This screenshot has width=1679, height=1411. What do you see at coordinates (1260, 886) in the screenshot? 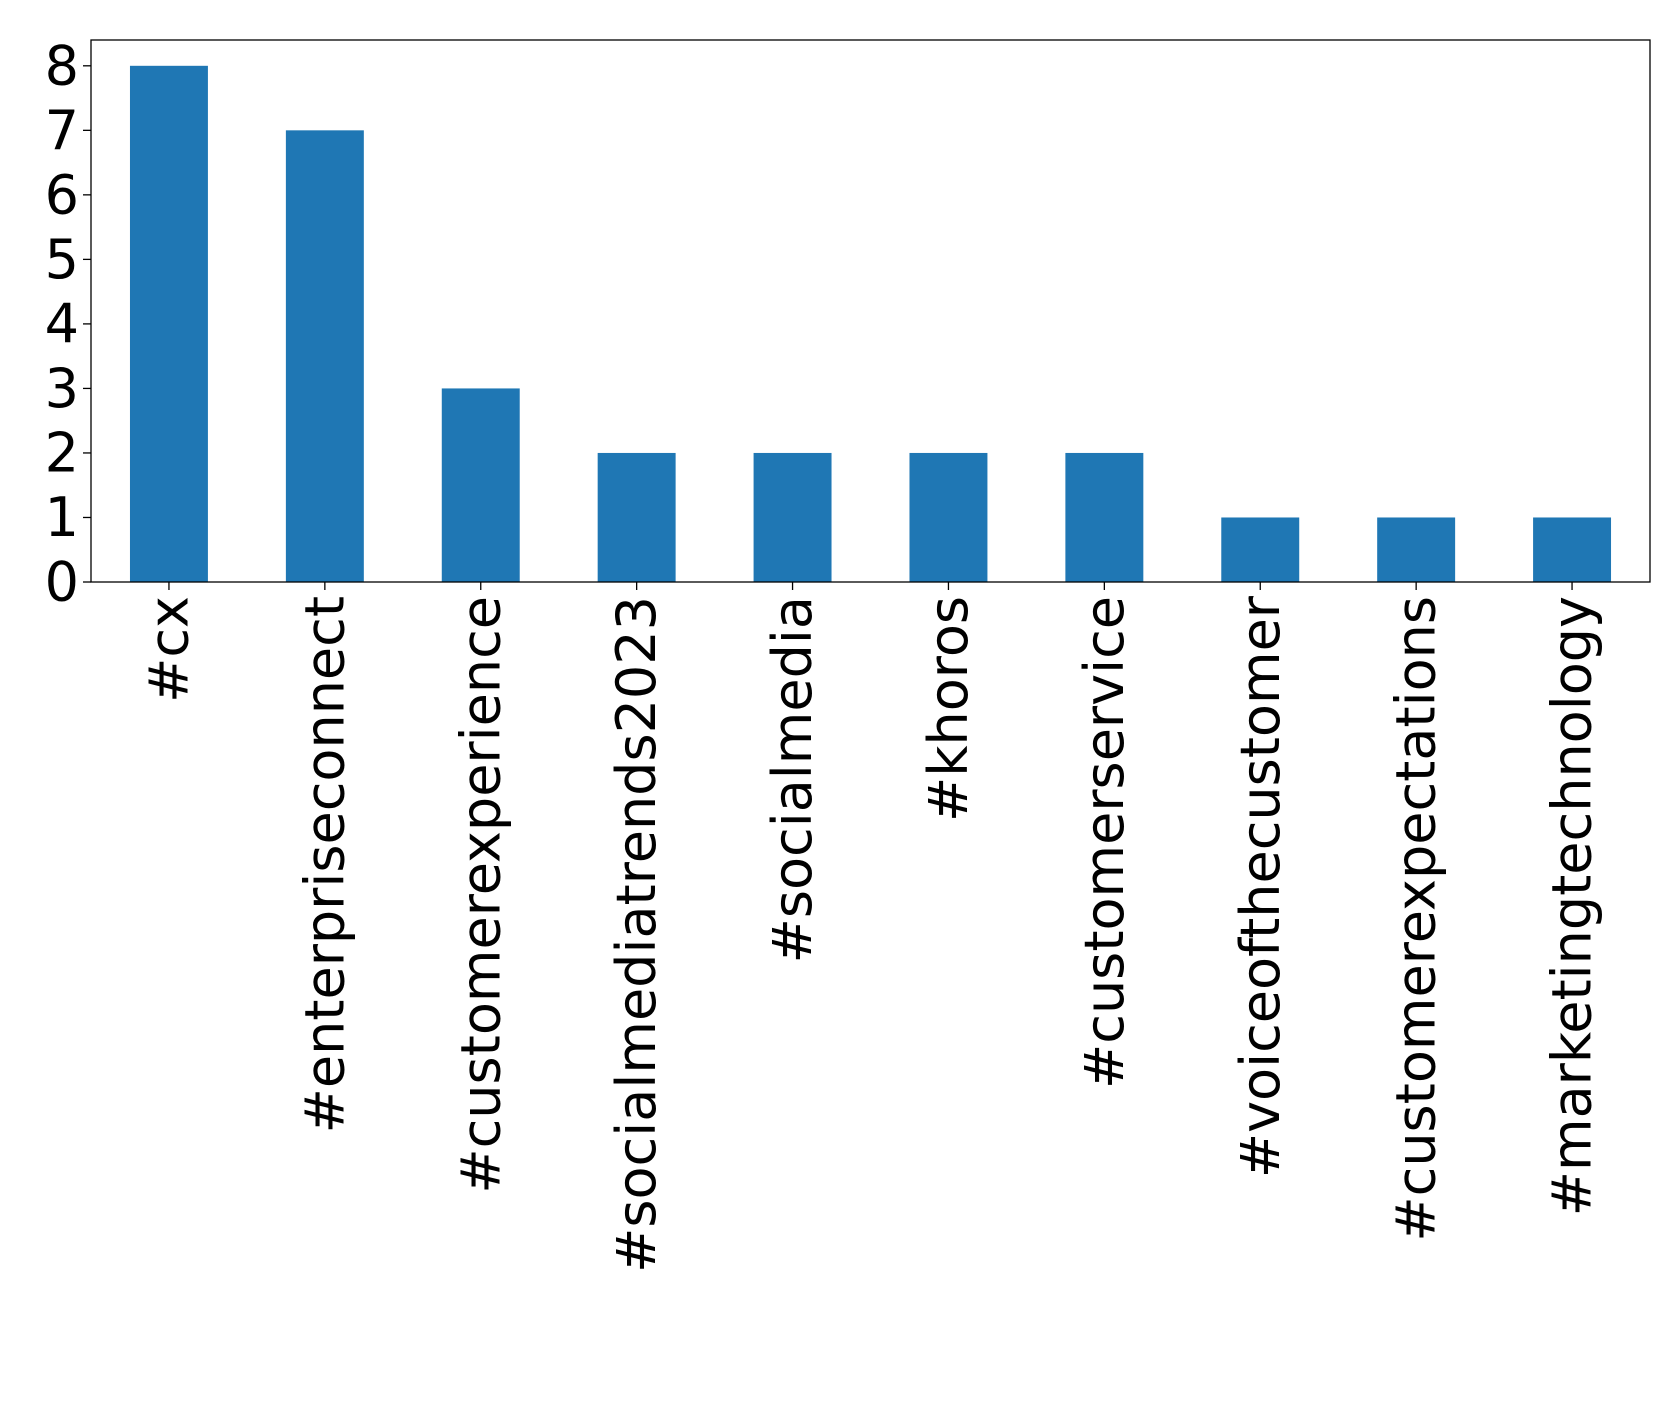
I see `x-tick-label: #voiceofthecustomer` at bounding box center [1260, 886].